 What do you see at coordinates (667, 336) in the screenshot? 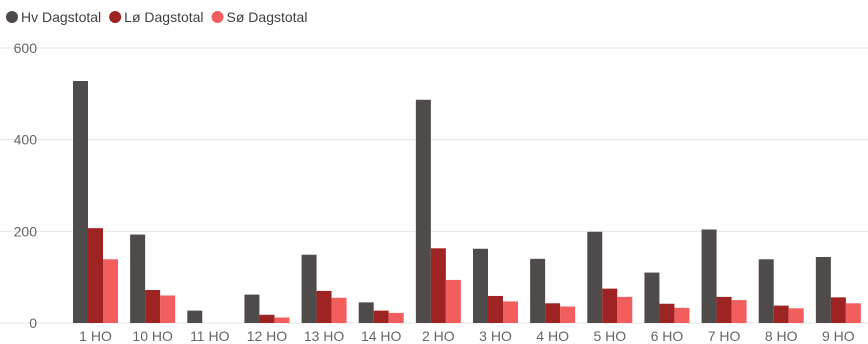
I see `x-tick-label-6-ho: 6 HO` at bounding box center [667, 336].